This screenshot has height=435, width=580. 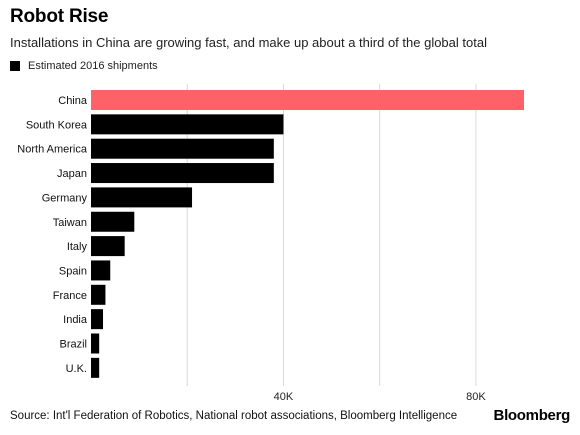 I want to click on category-label: Japan, so click(x=72, y=174).